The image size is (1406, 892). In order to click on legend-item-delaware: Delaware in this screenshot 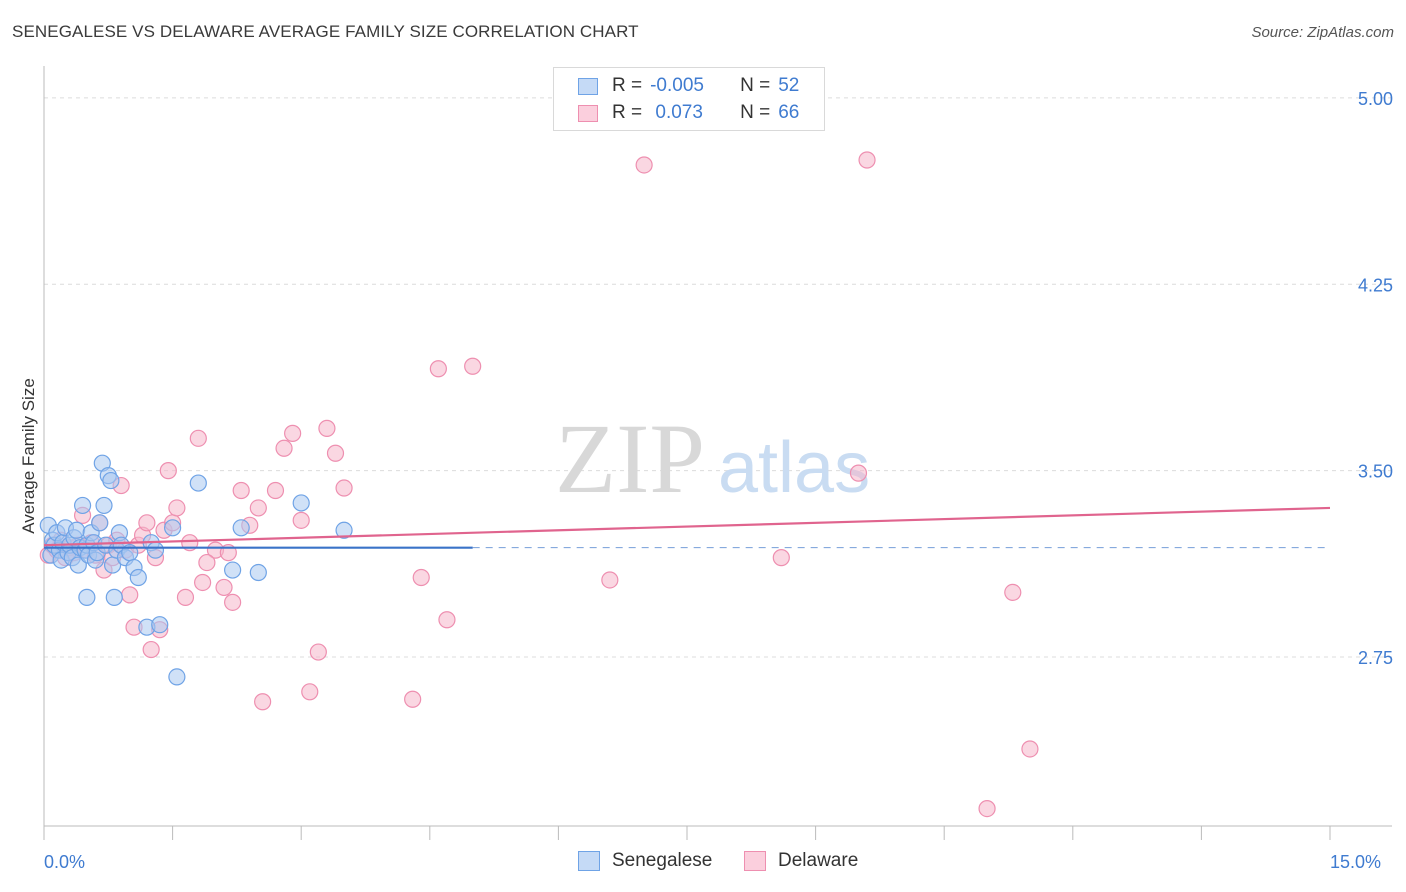, I will do `click(801, 861)`.